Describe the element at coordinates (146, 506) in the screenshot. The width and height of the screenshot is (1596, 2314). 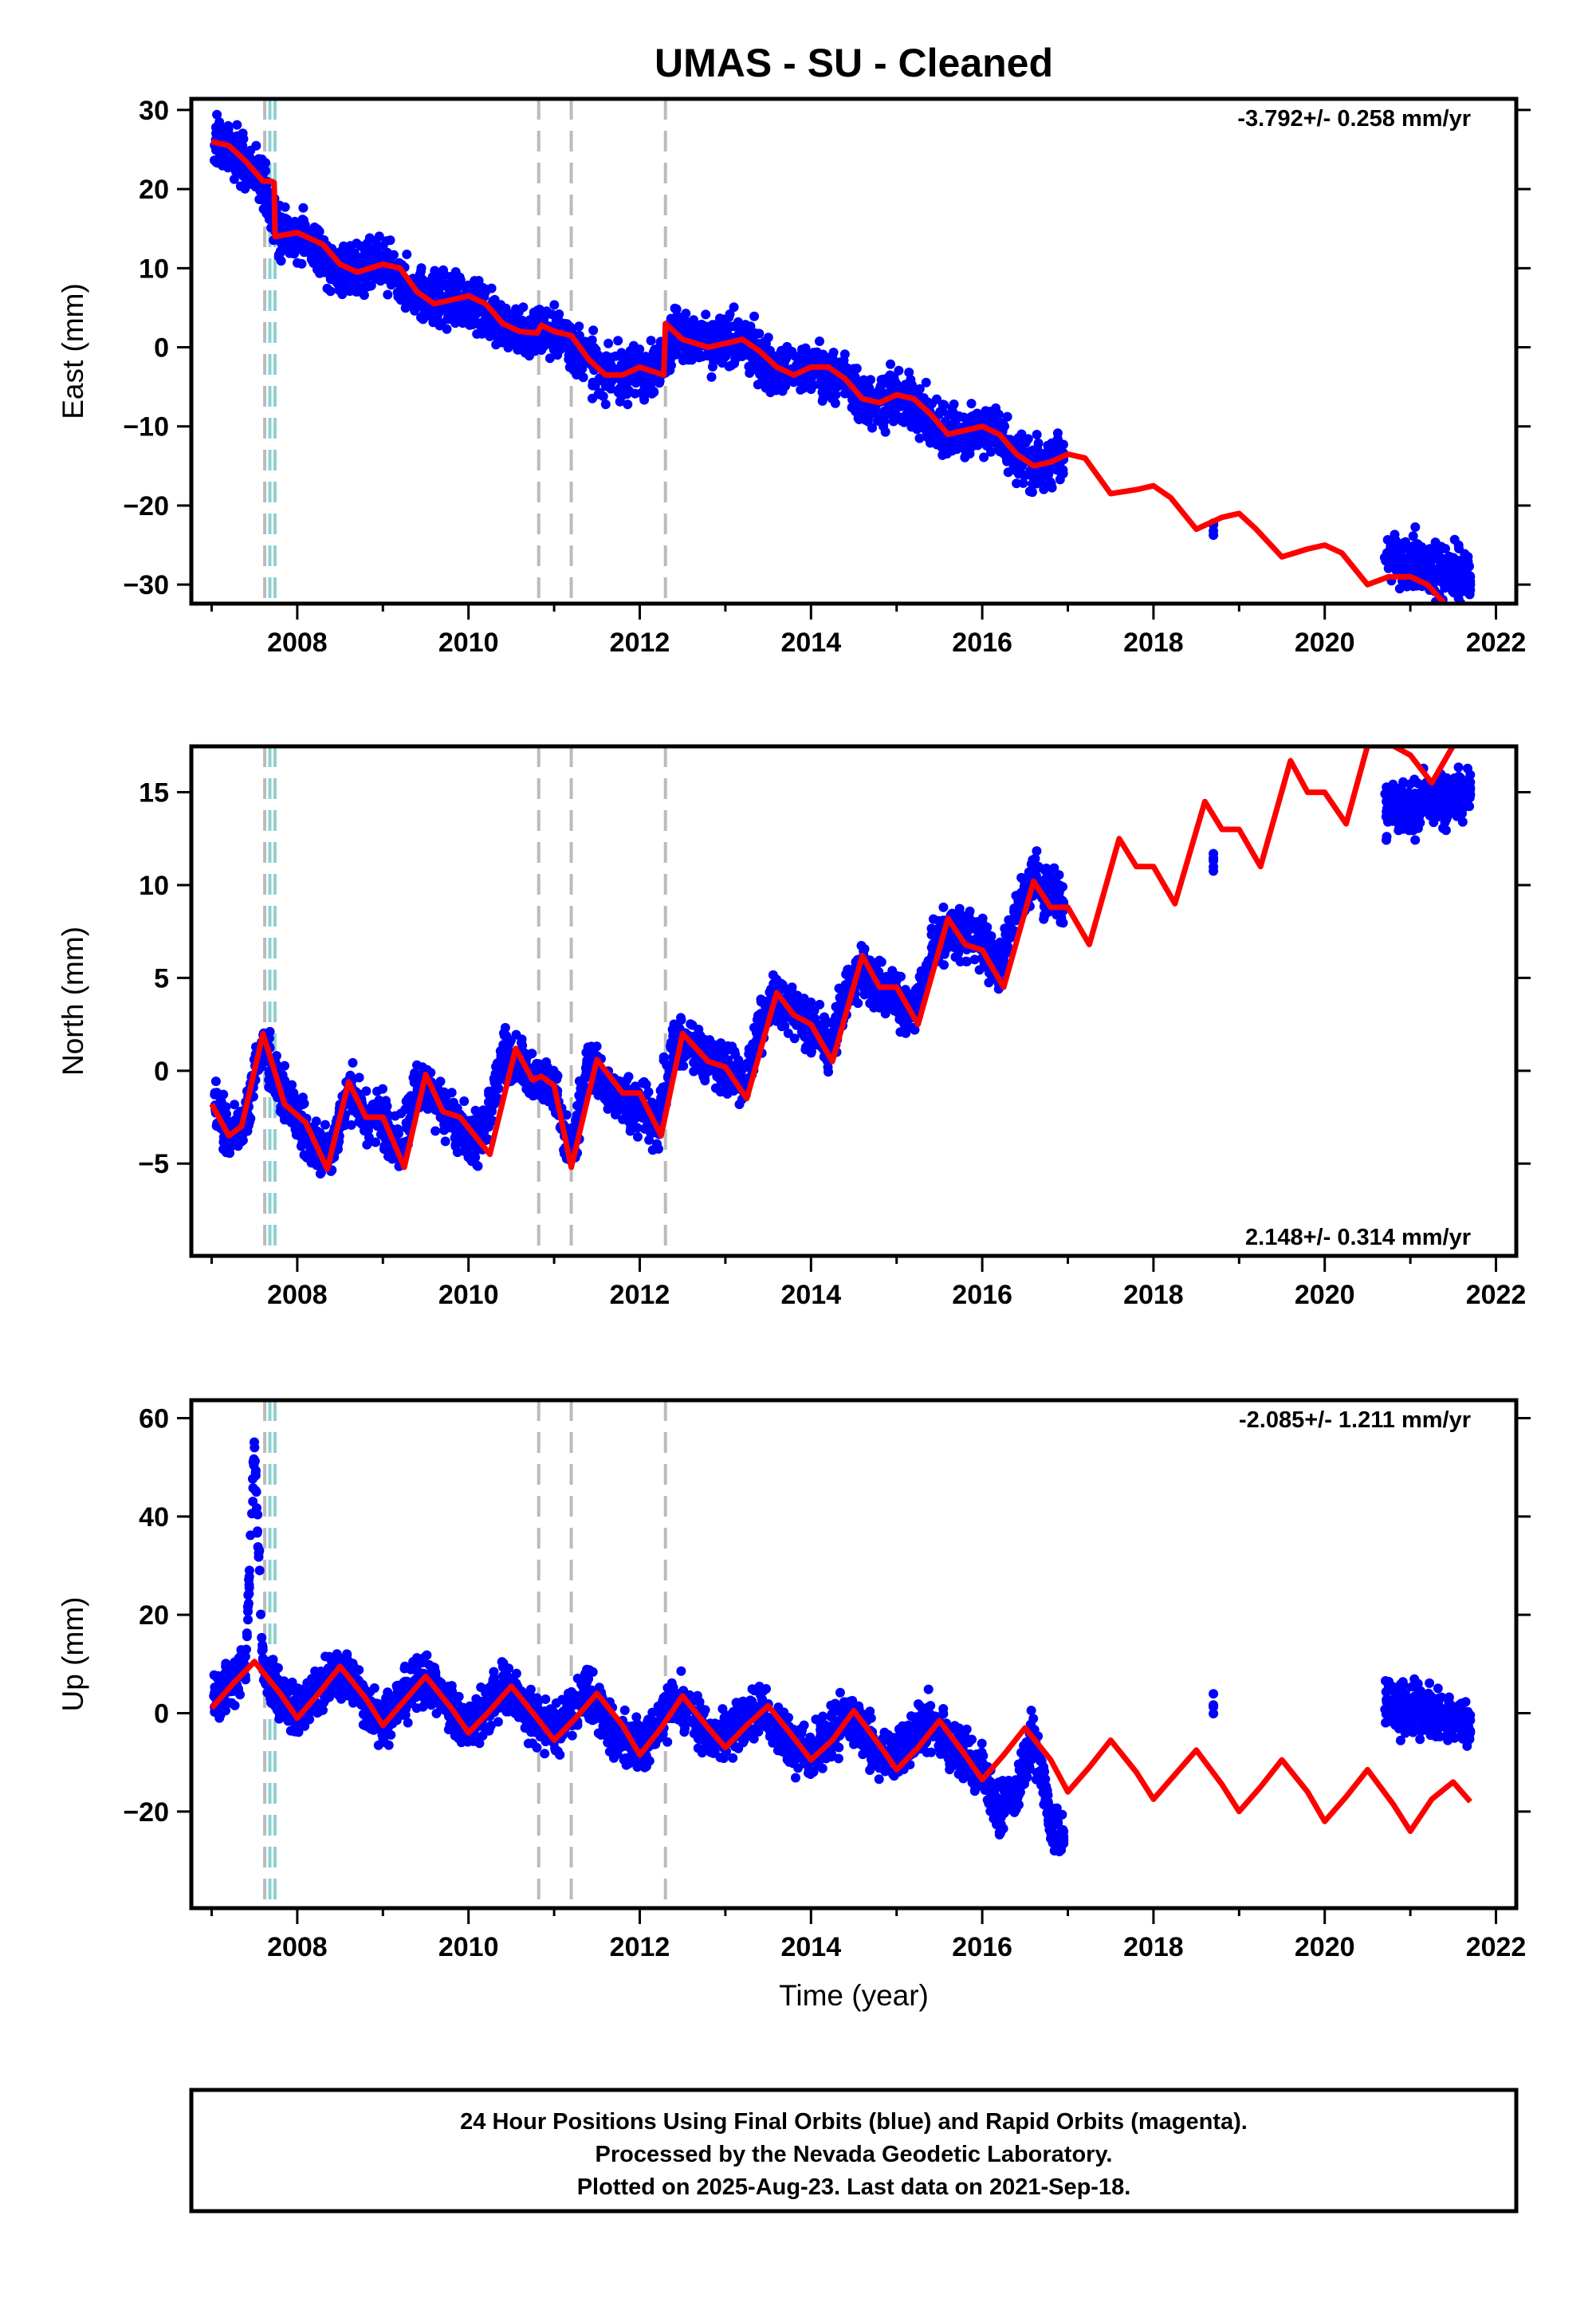
I see `y-tick-label: −20` at that location.